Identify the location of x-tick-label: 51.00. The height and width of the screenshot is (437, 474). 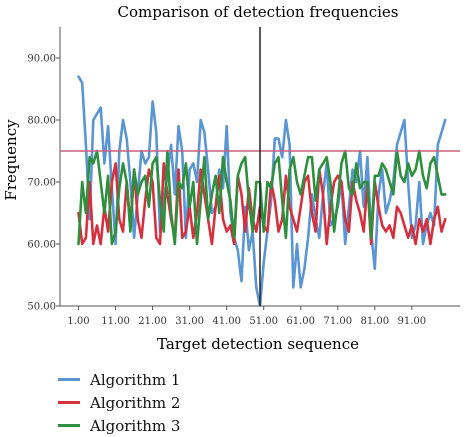
(263, 321).